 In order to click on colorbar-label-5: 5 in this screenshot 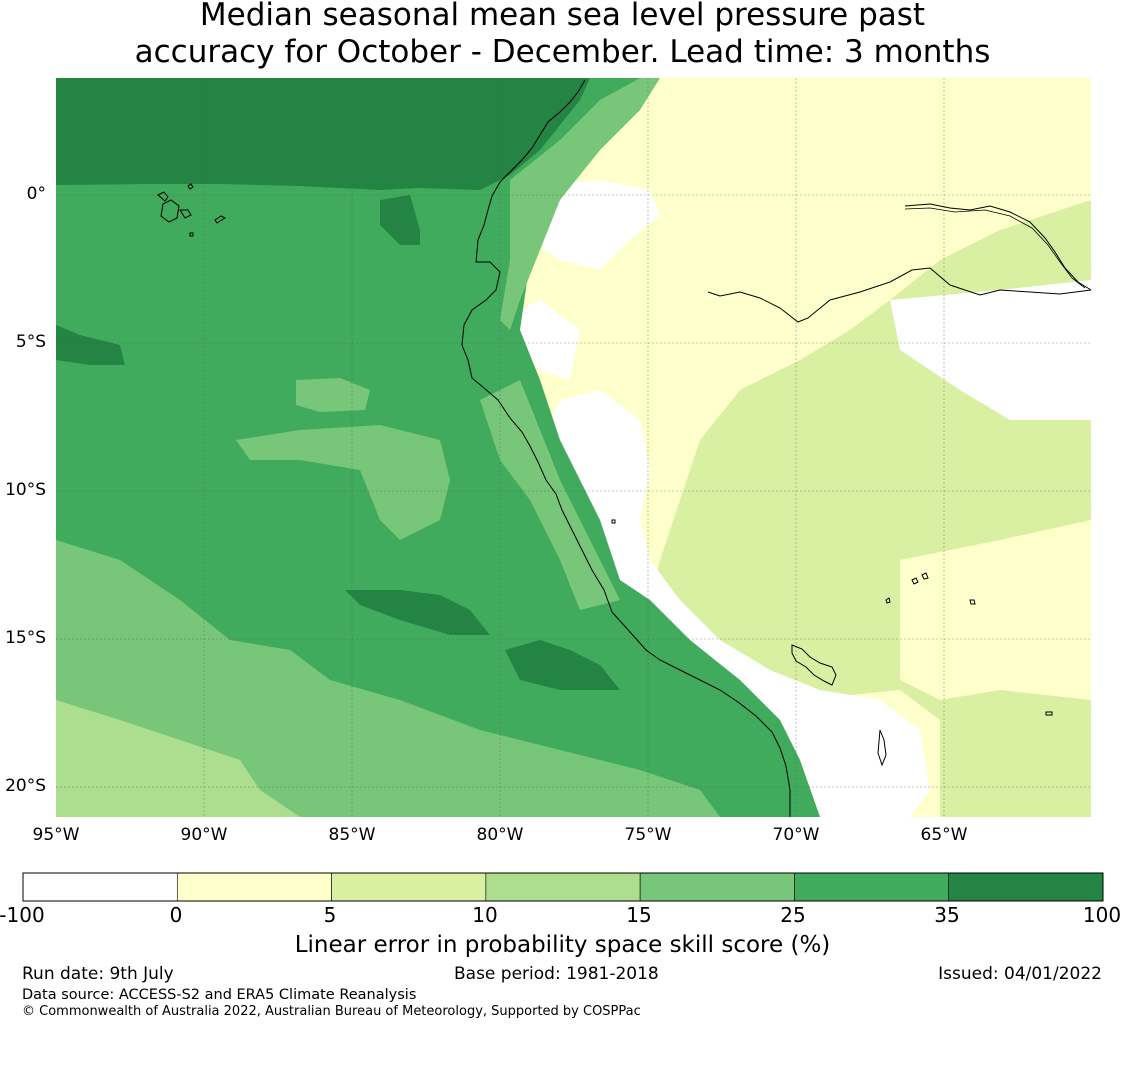, I will do `click(330, 915)`.